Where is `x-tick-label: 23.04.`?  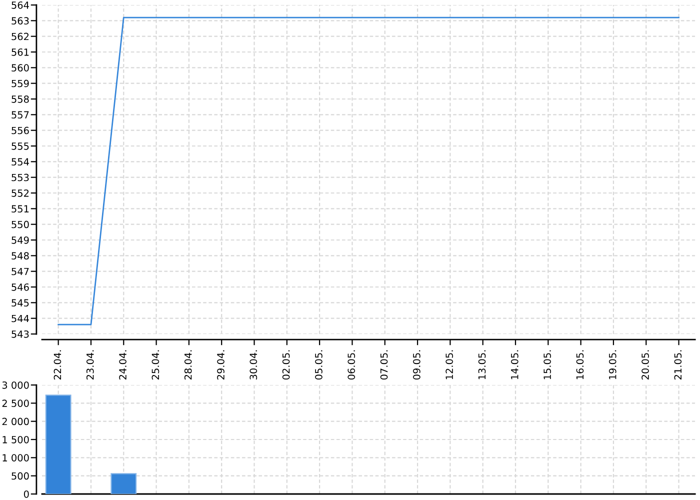
x-tick-label: 23.04. is located at coordinates (90, 365).